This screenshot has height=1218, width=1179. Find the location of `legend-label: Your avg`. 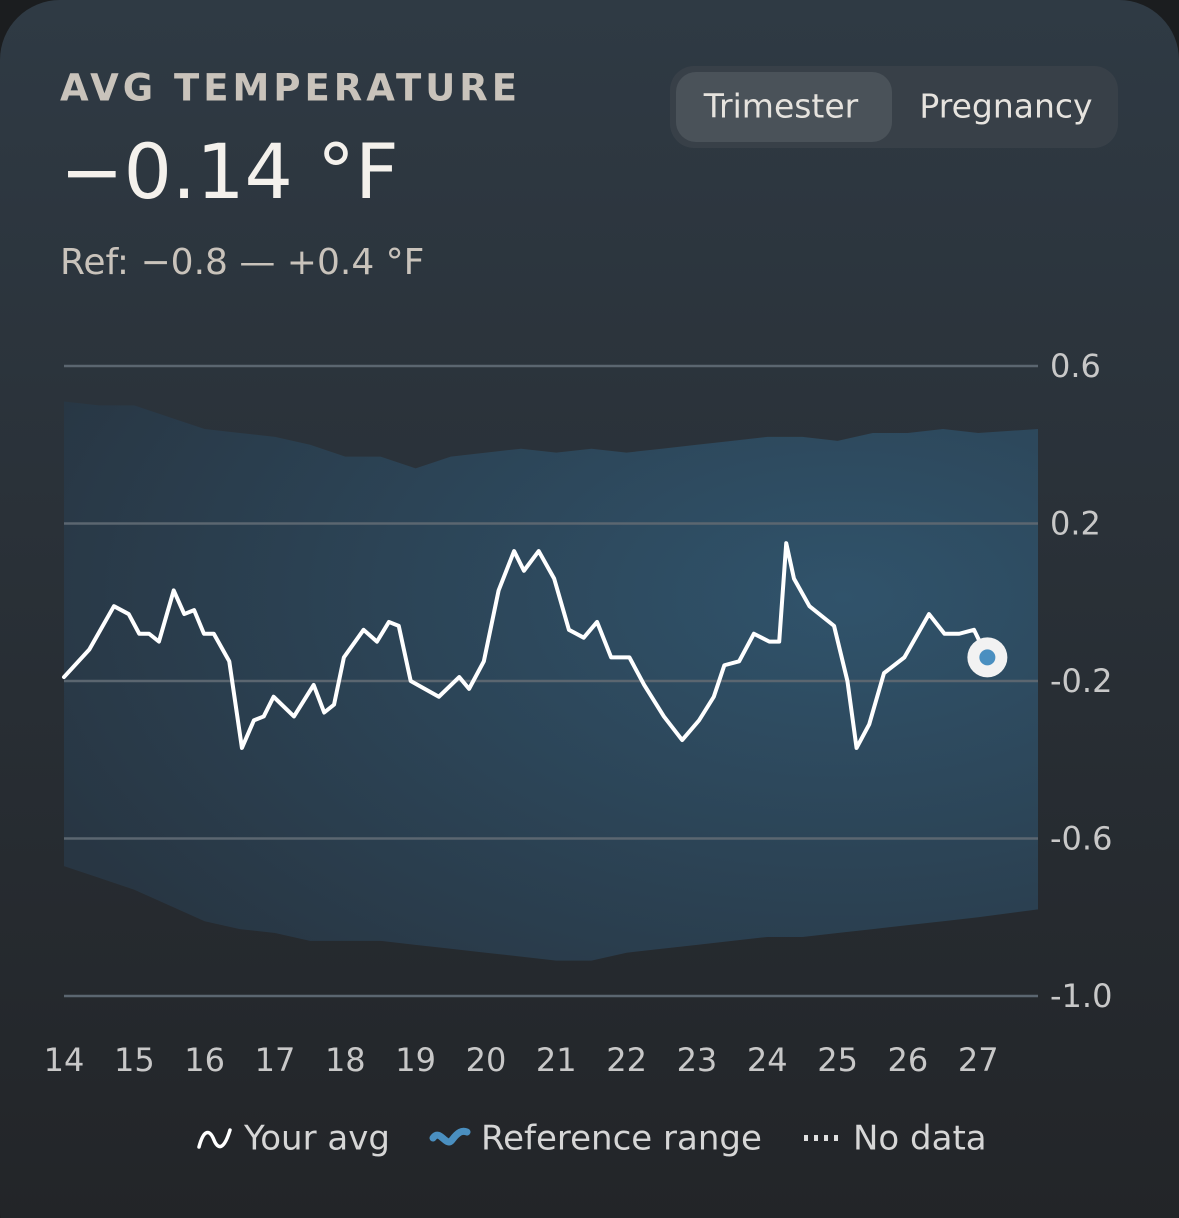

legend-label: Your avg is located at coordinates (316, 1139).